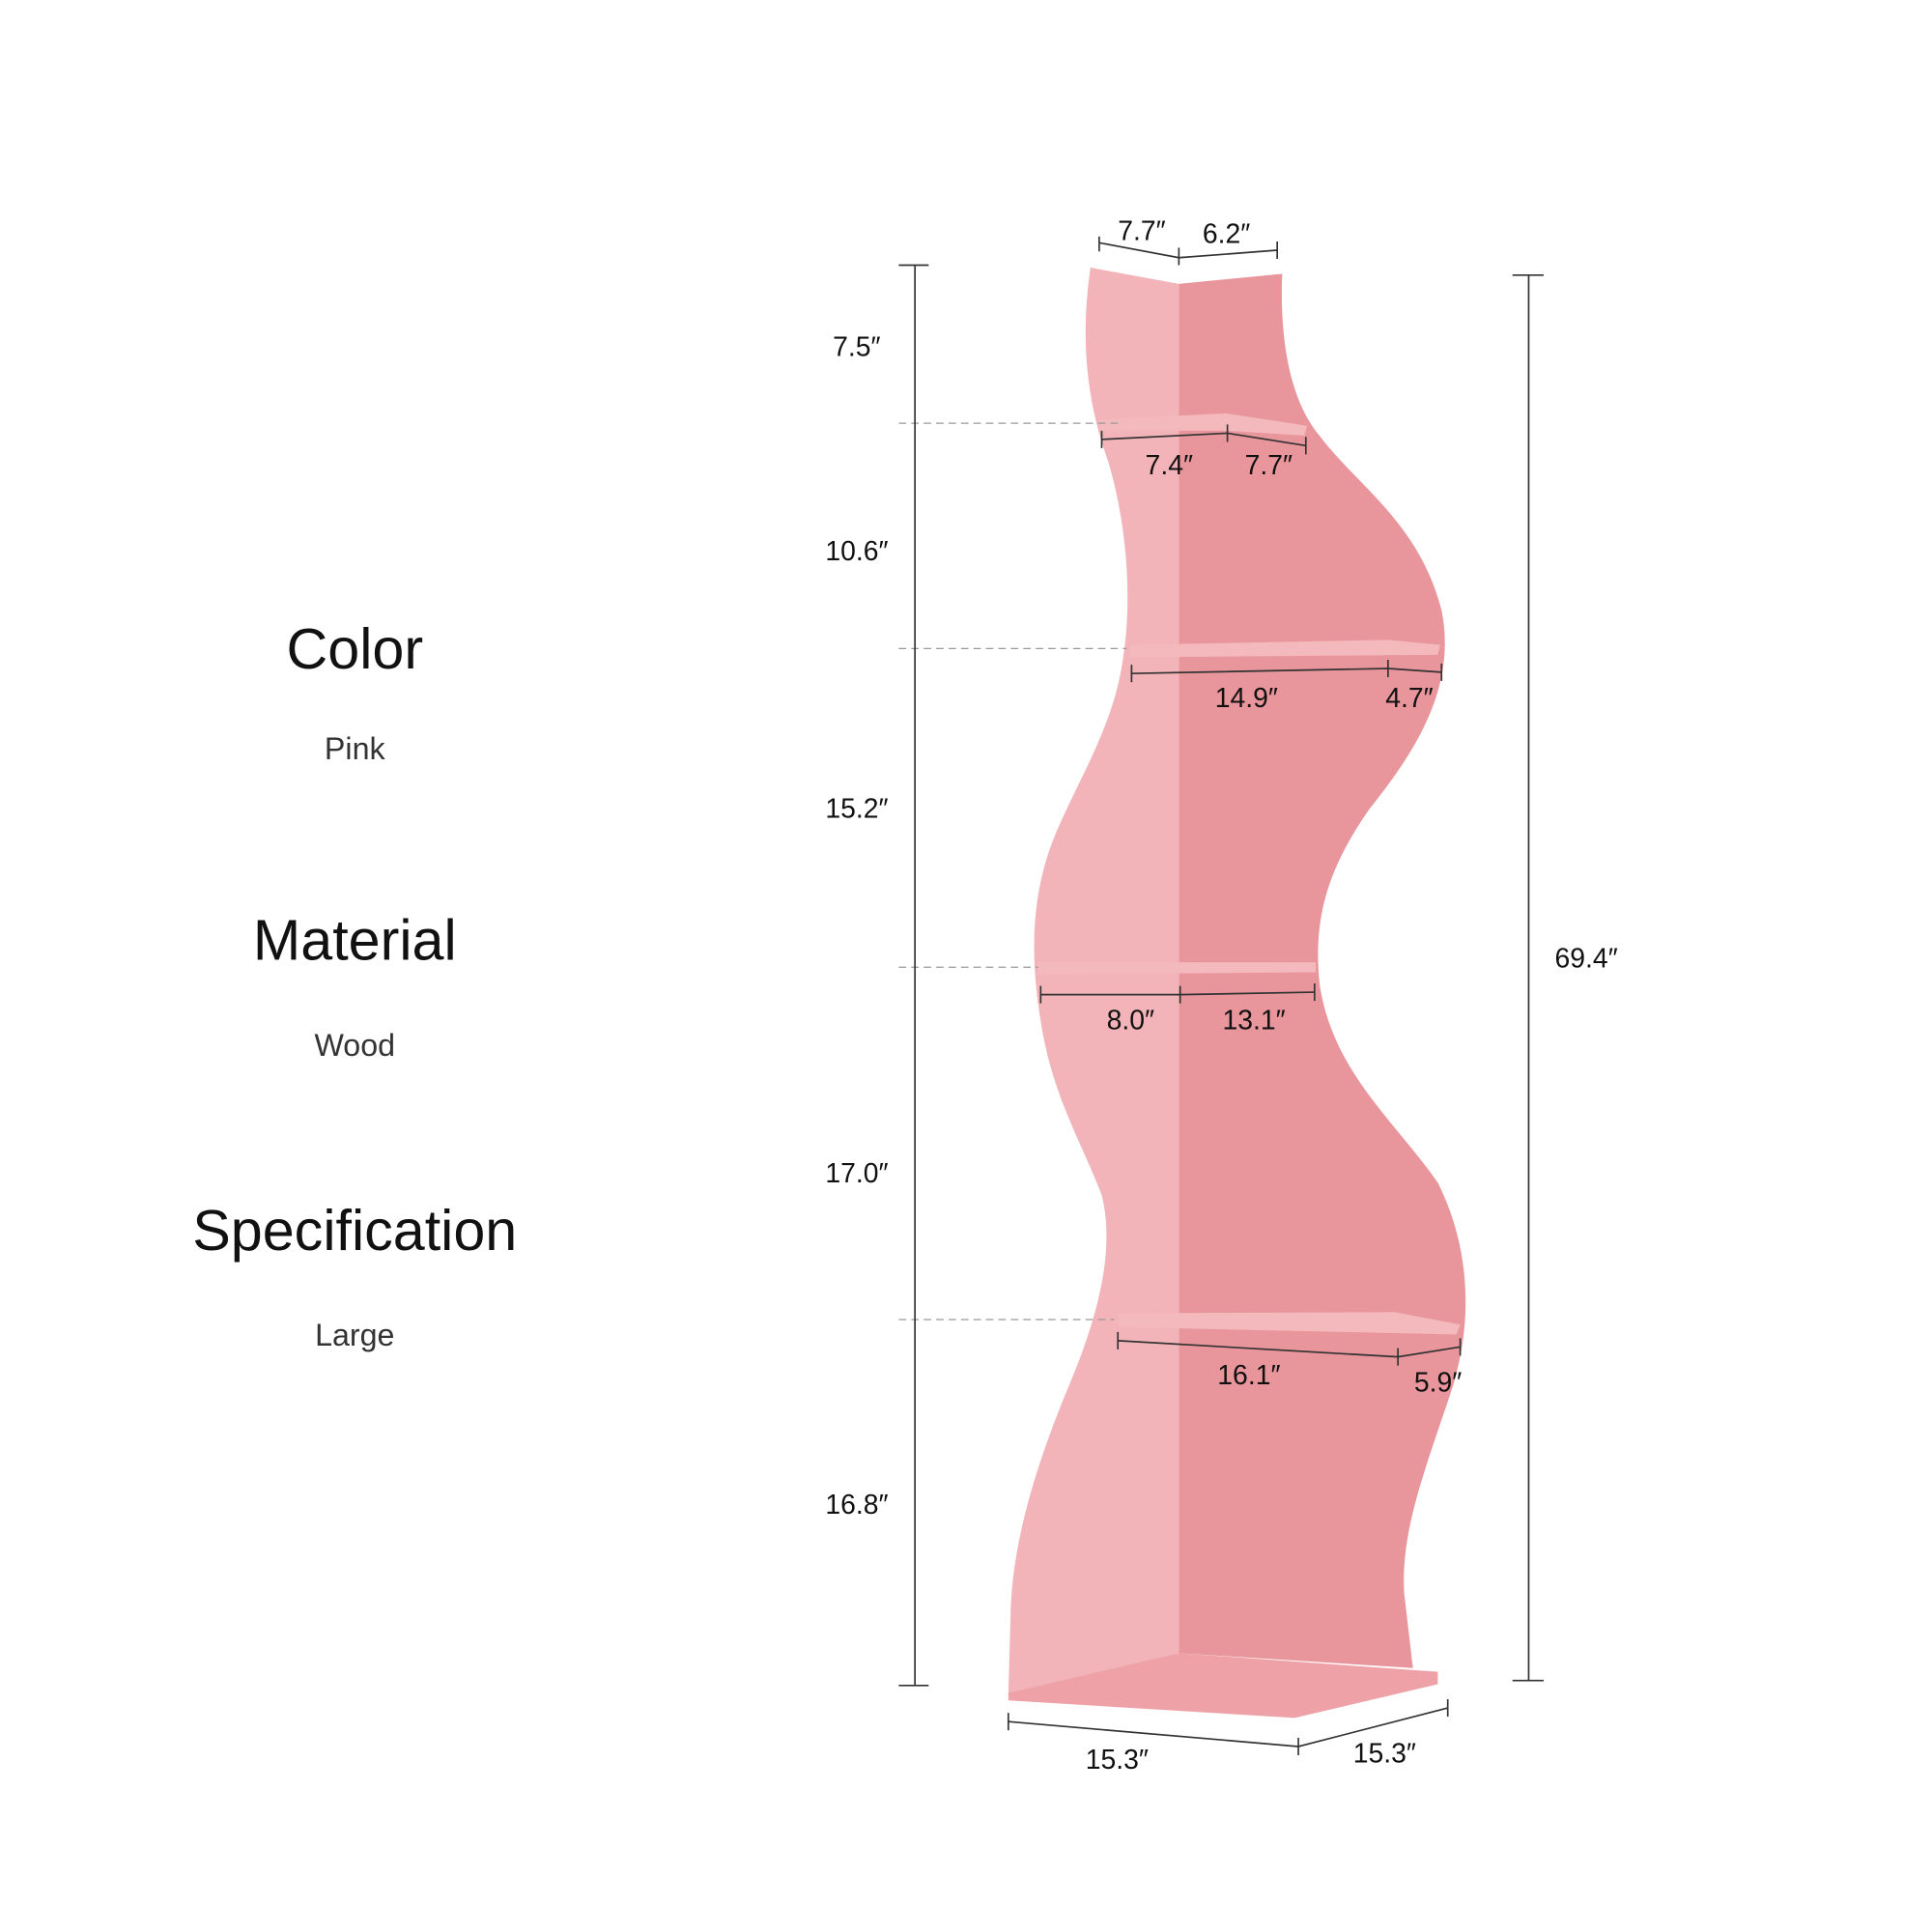 The width and height of the screenshot is (1932, 1932). Describe the element at coordinates (1246, 698) in the screenshot. I see `dim-shelf2-left: 14.9″` at that location.